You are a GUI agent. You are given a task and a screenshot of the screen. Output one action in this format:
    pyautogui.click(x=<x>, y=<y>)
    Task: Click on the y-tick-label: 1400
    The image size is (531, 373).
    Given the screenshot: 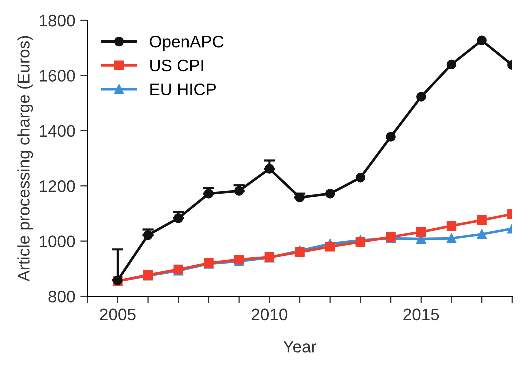 What is the action you would take?
    pyautogui.click(x=58, y=131)
    